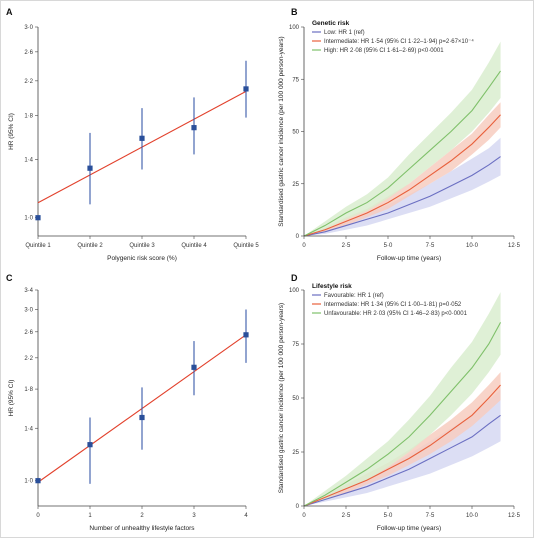 The height and width of the screenshot is (542, 534). I want to click on x-tick-label: Quintile 1, so click(38, 246).